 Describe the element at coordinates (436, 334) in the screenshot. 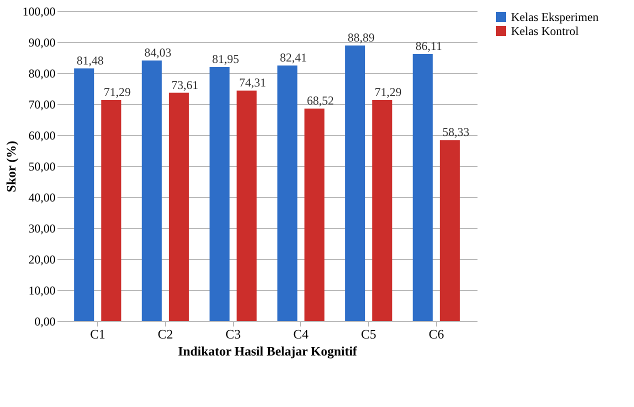

I see `x-tick-label: C6` at that location.